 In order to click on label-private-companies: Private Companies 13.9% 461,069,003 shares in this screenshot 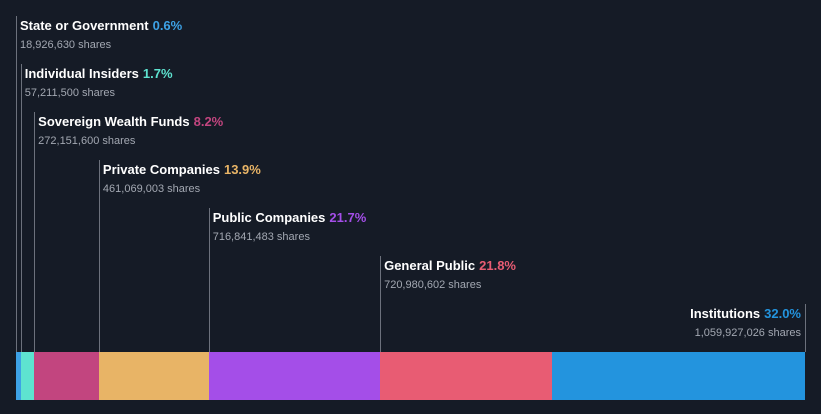, I will do `click(182, 178)`.